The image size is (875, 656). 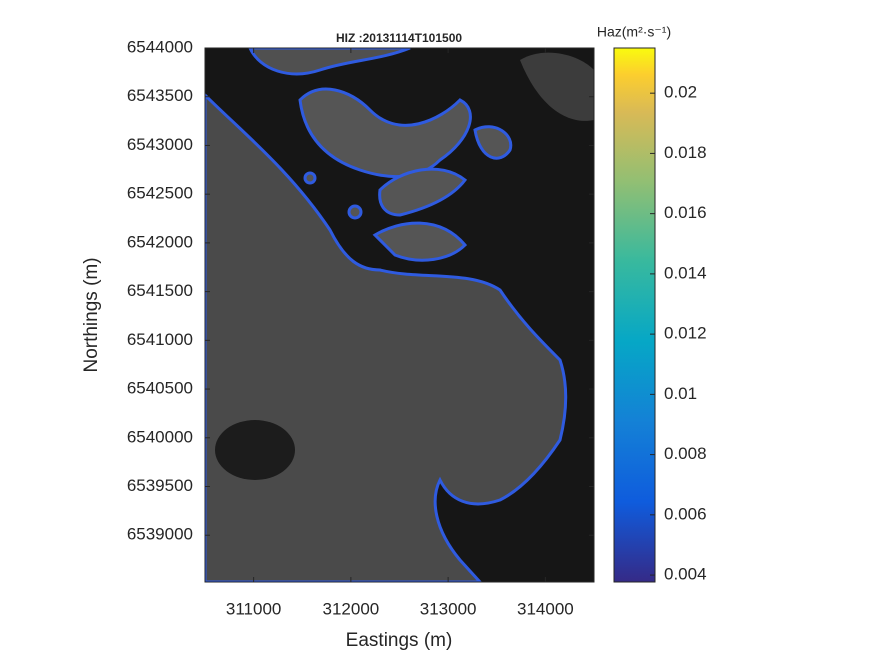 I want to click on y-tick-label: 6540500, so click(x=160, y=388).